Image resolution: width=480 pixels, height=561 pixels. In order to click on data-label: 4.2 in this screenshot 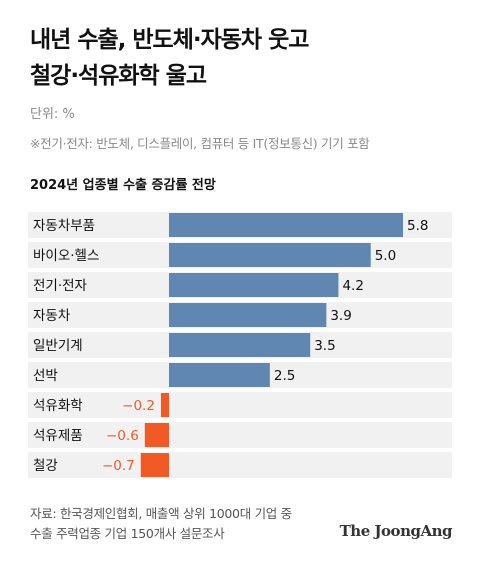, I will do `click(352, 286)`.